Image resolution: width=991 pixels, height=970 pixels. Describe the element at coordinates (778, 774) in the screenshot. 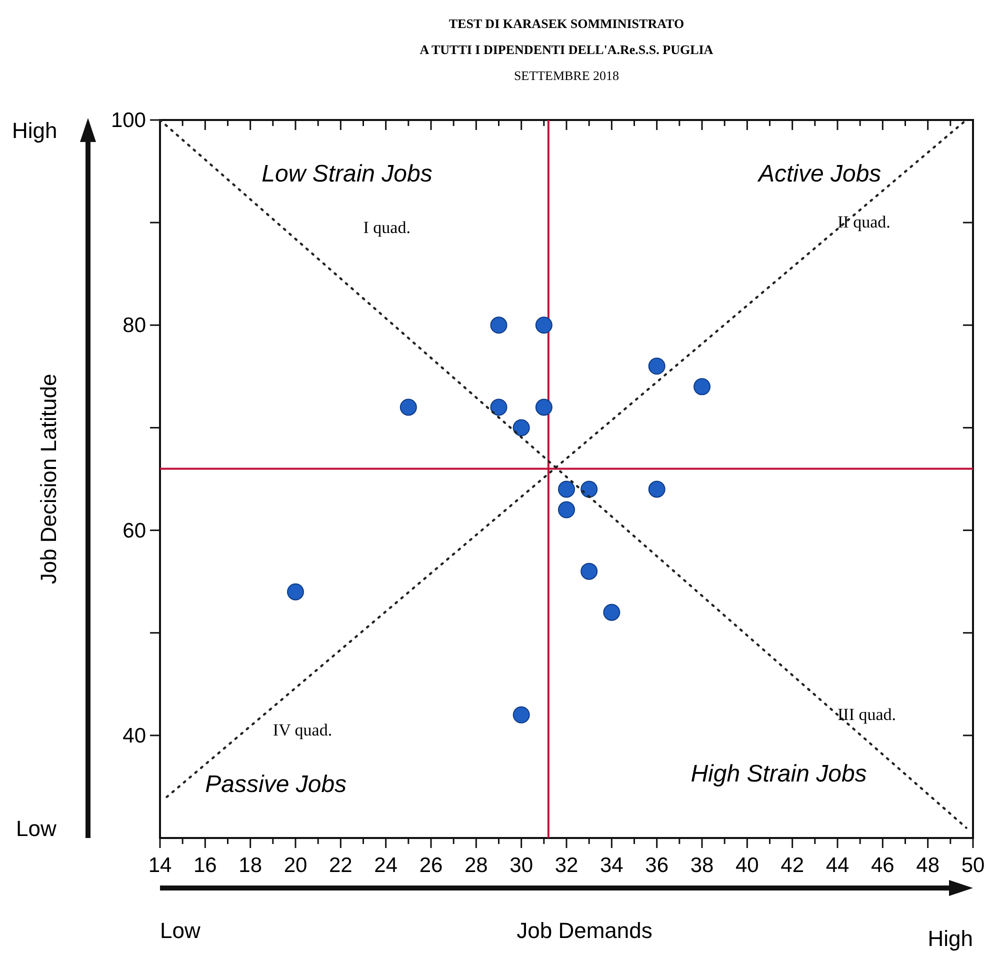

I see `annotation: High Strain Jobs` at that location.